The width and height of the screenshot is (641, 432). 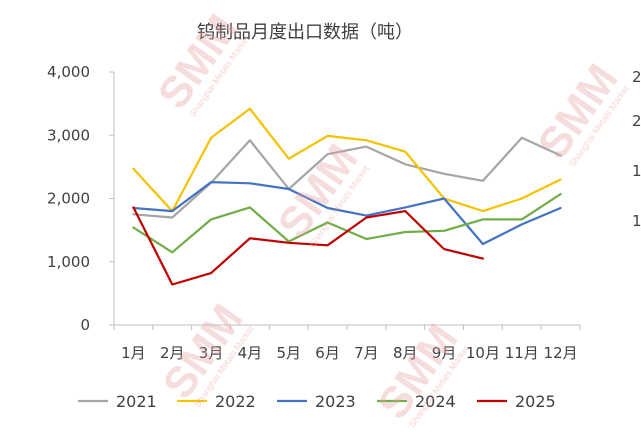 I want to click on legend-label-2023: 2023, so click(x=335, y=401).